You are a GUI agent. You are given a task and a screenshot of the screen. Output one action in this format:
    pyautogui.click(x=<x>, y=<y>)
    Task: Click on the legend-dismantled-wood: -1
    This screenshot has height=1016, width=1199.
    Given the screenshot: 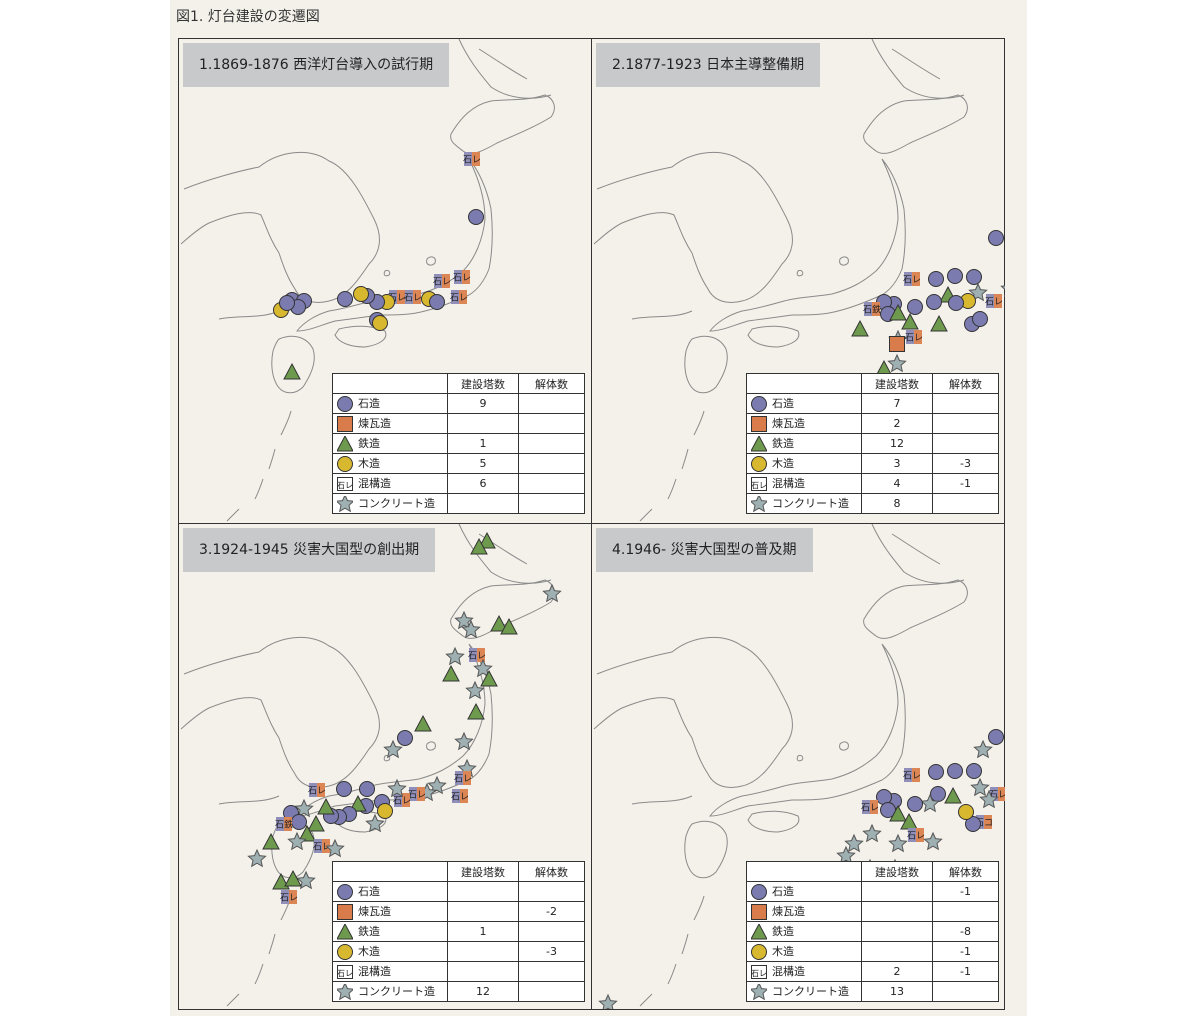 What is the action you would take?
    pyautogui.click(x=965, y=951)
    